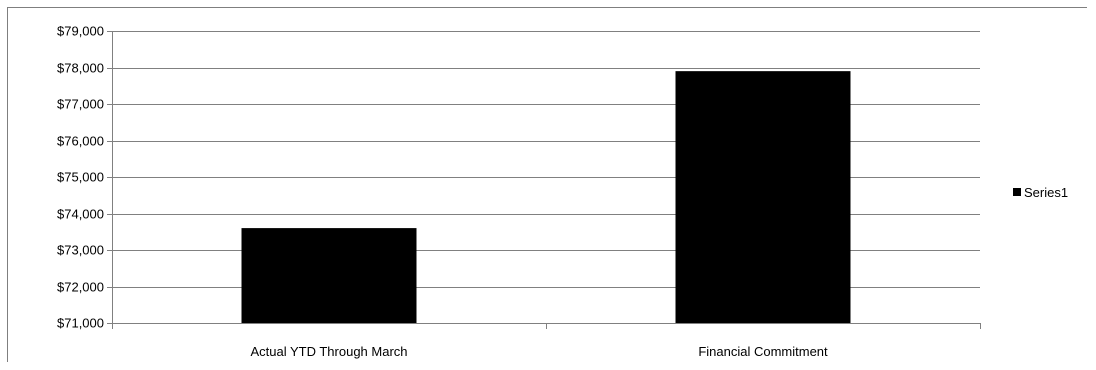 This screenshot has height=370, width=1096. Describe the element at coordinates (80, 214) in the screenshot. I see `y-tick-label: $74,000` at that location.